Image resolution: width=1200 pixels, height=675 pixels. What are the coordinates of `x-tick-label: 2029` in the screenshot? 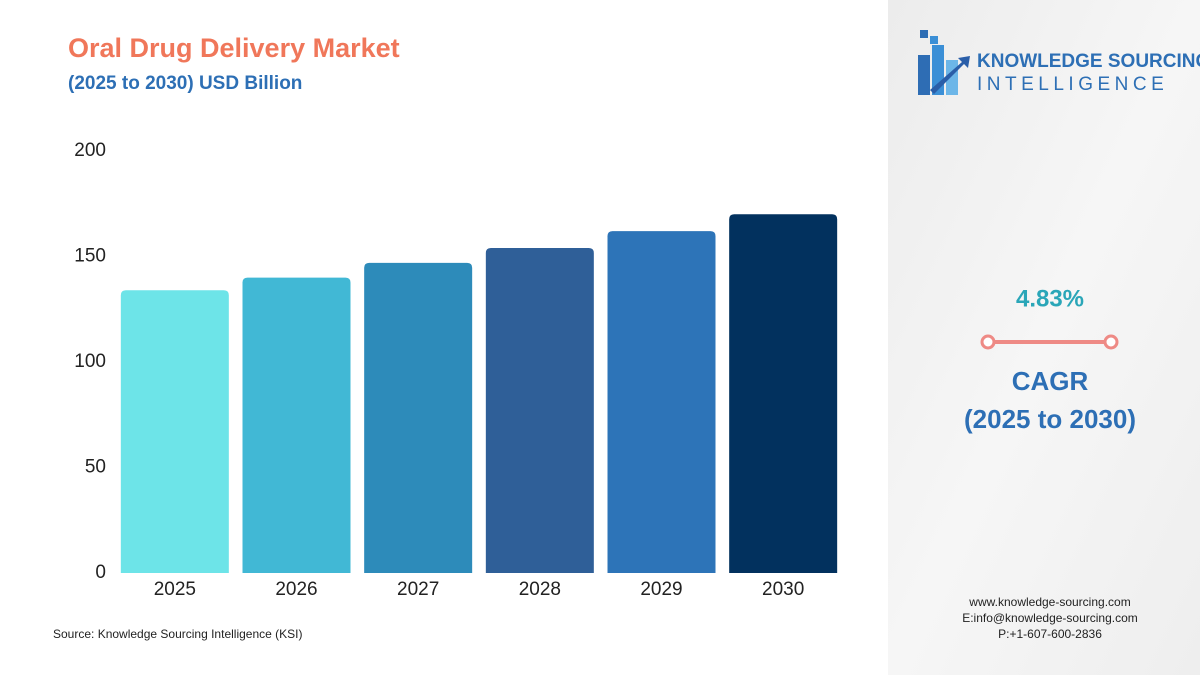 It's located at (661, 589).